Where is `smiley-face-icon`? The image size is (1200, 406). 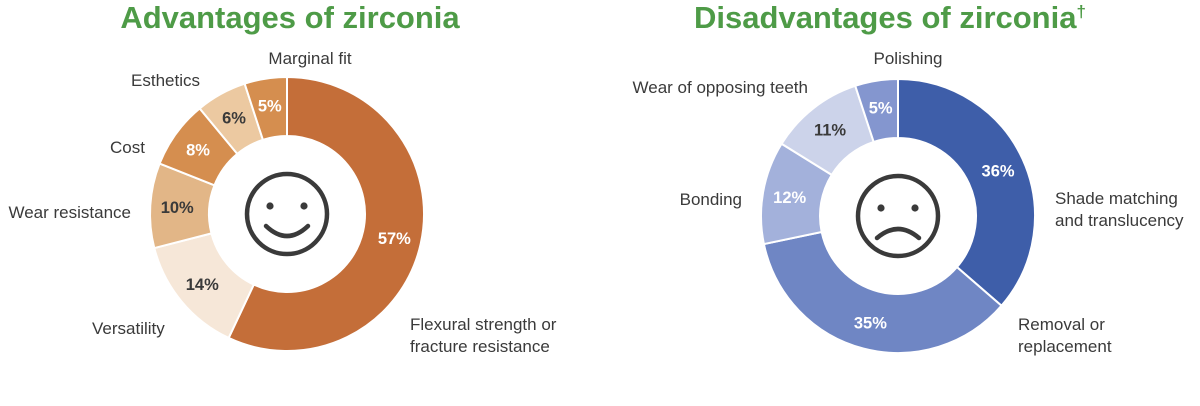
smiley-face-icon is located at coordinates (287, 214).